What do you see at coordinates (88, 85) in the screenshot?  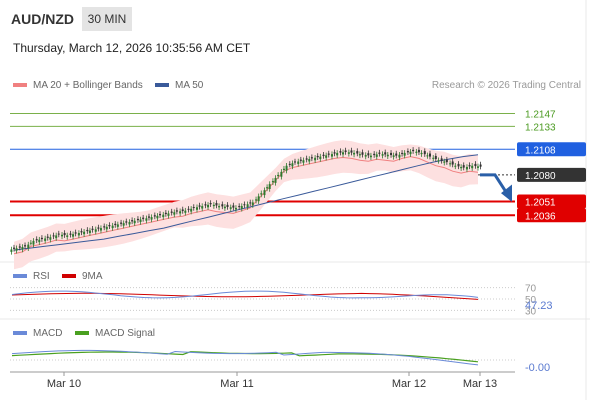 I see `legend-ma20-label: MA 20 + Bollinger Bands` at bounding box center [88, 85].